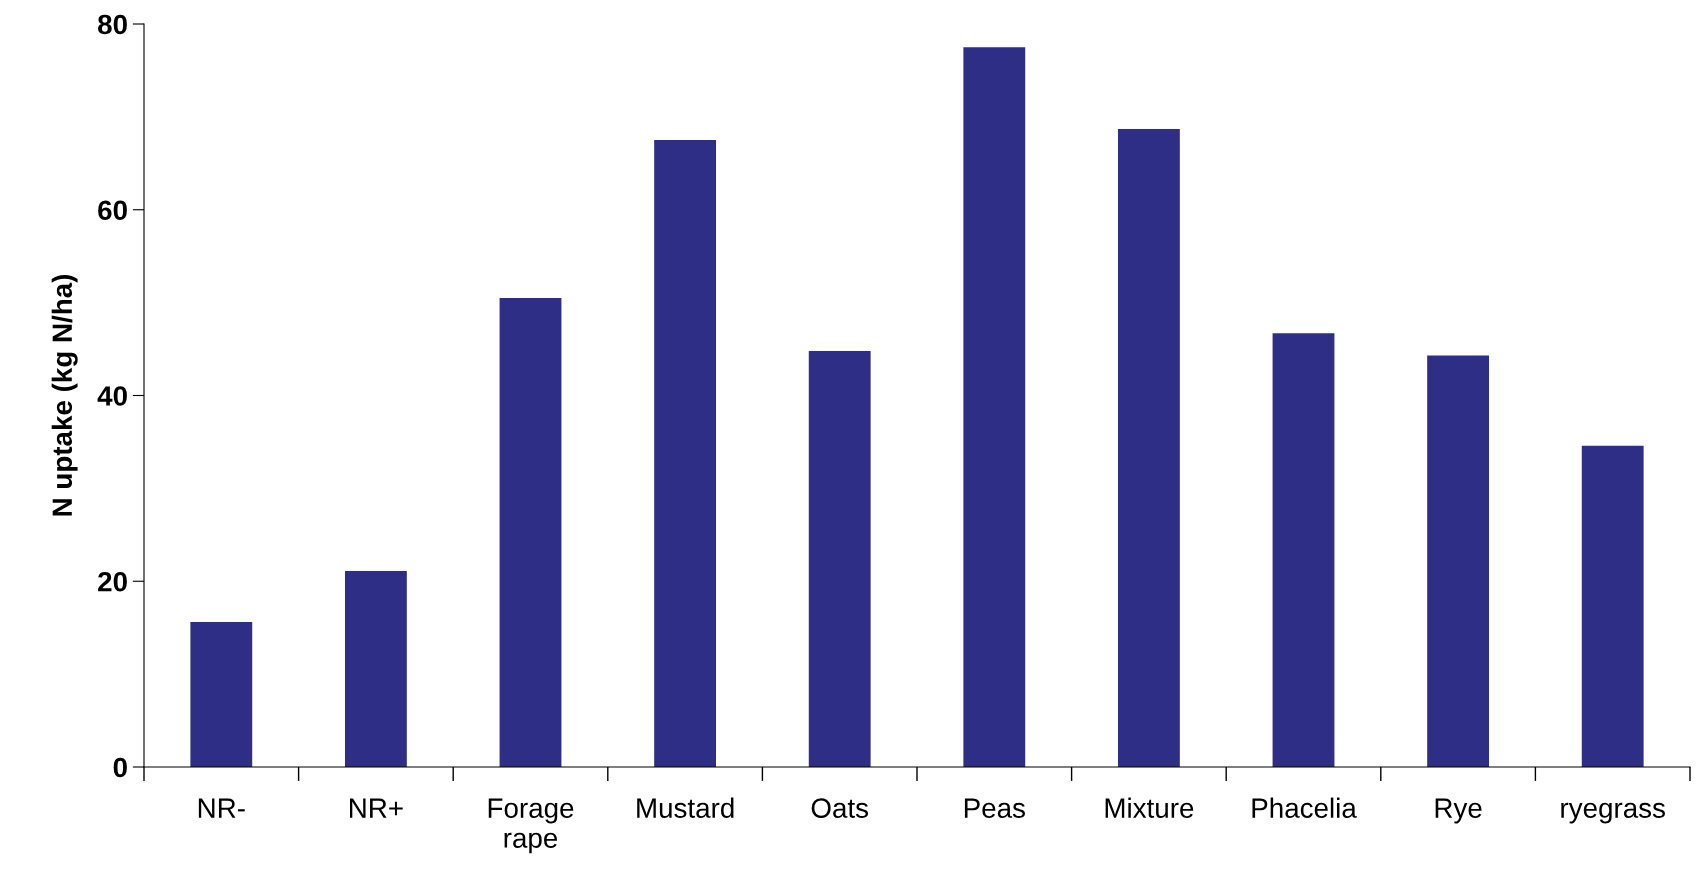  Describe the element at coordinates (112, 396) in the screenshot. I see `y-tick-label: 40` at that location.